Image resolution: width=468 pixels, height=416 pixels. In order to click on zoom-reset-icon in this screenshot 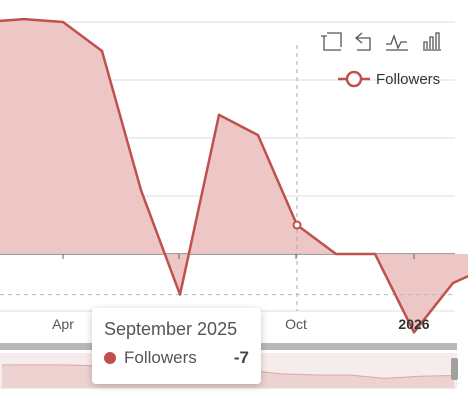, I will do `click(362, 41)`.